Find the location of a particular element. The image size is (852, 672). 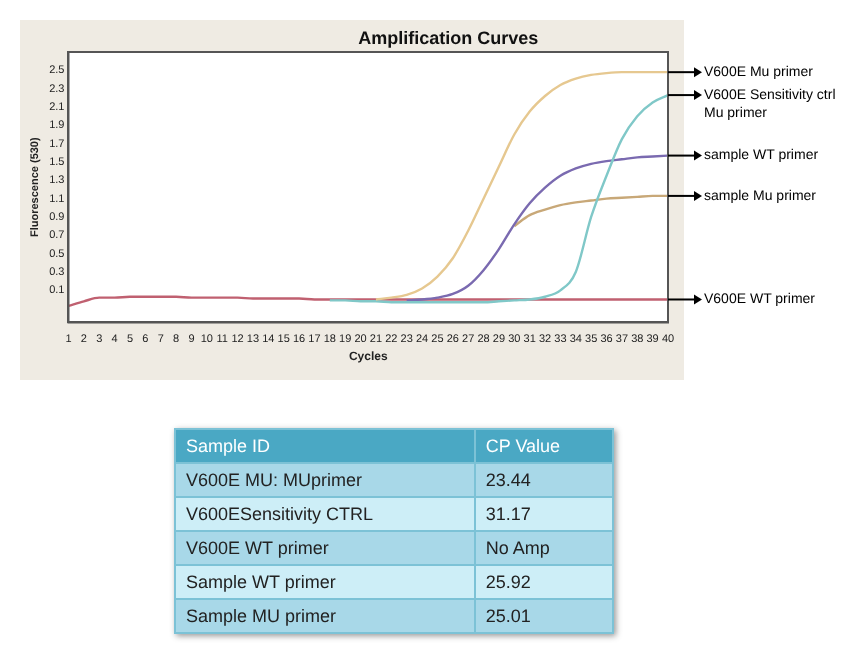

text: V600E MU: MUprimer is located at coordinates (325, 480).